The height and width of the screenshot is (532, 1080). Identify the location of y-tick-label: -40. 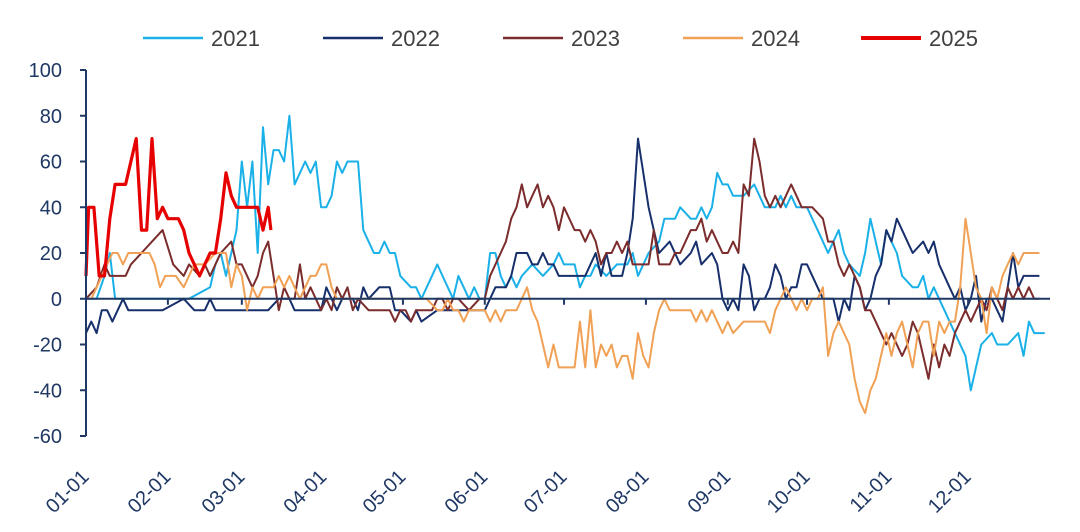
(47, 391).